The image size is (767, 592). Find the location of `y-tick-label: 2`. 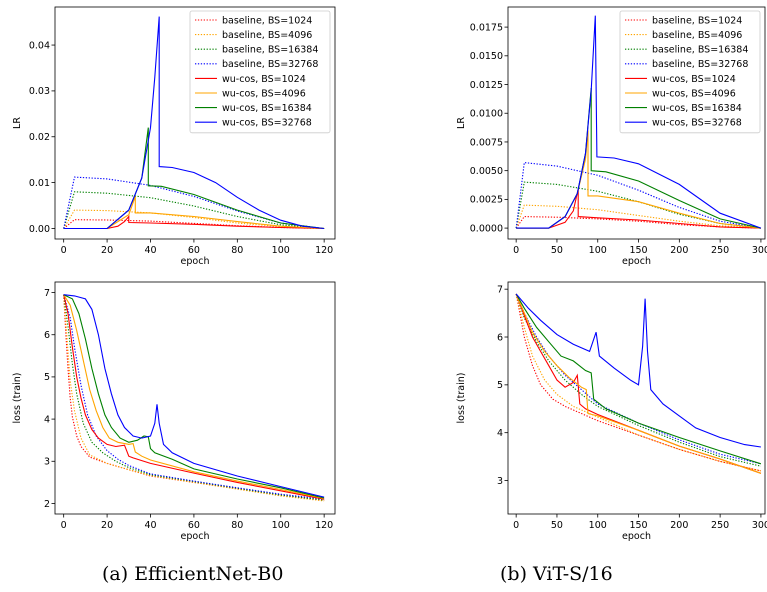

y-tick-label: 2 is located at coordinates (47, 504).